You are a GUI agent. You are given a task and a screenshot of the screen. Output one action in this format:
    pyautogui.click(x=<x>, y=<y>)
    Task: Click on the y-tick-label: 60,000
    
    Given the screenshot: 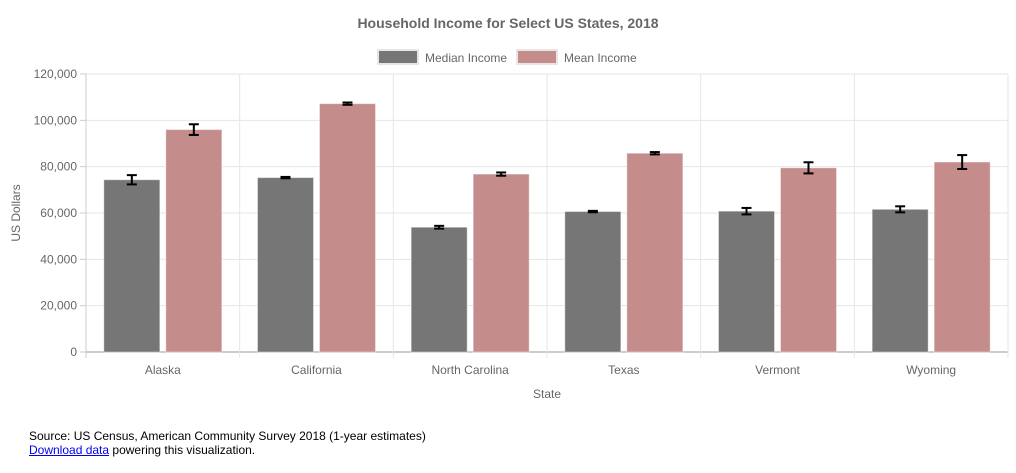 What is the action you would take?
    pyautogui.click(x=58, y=213)
    